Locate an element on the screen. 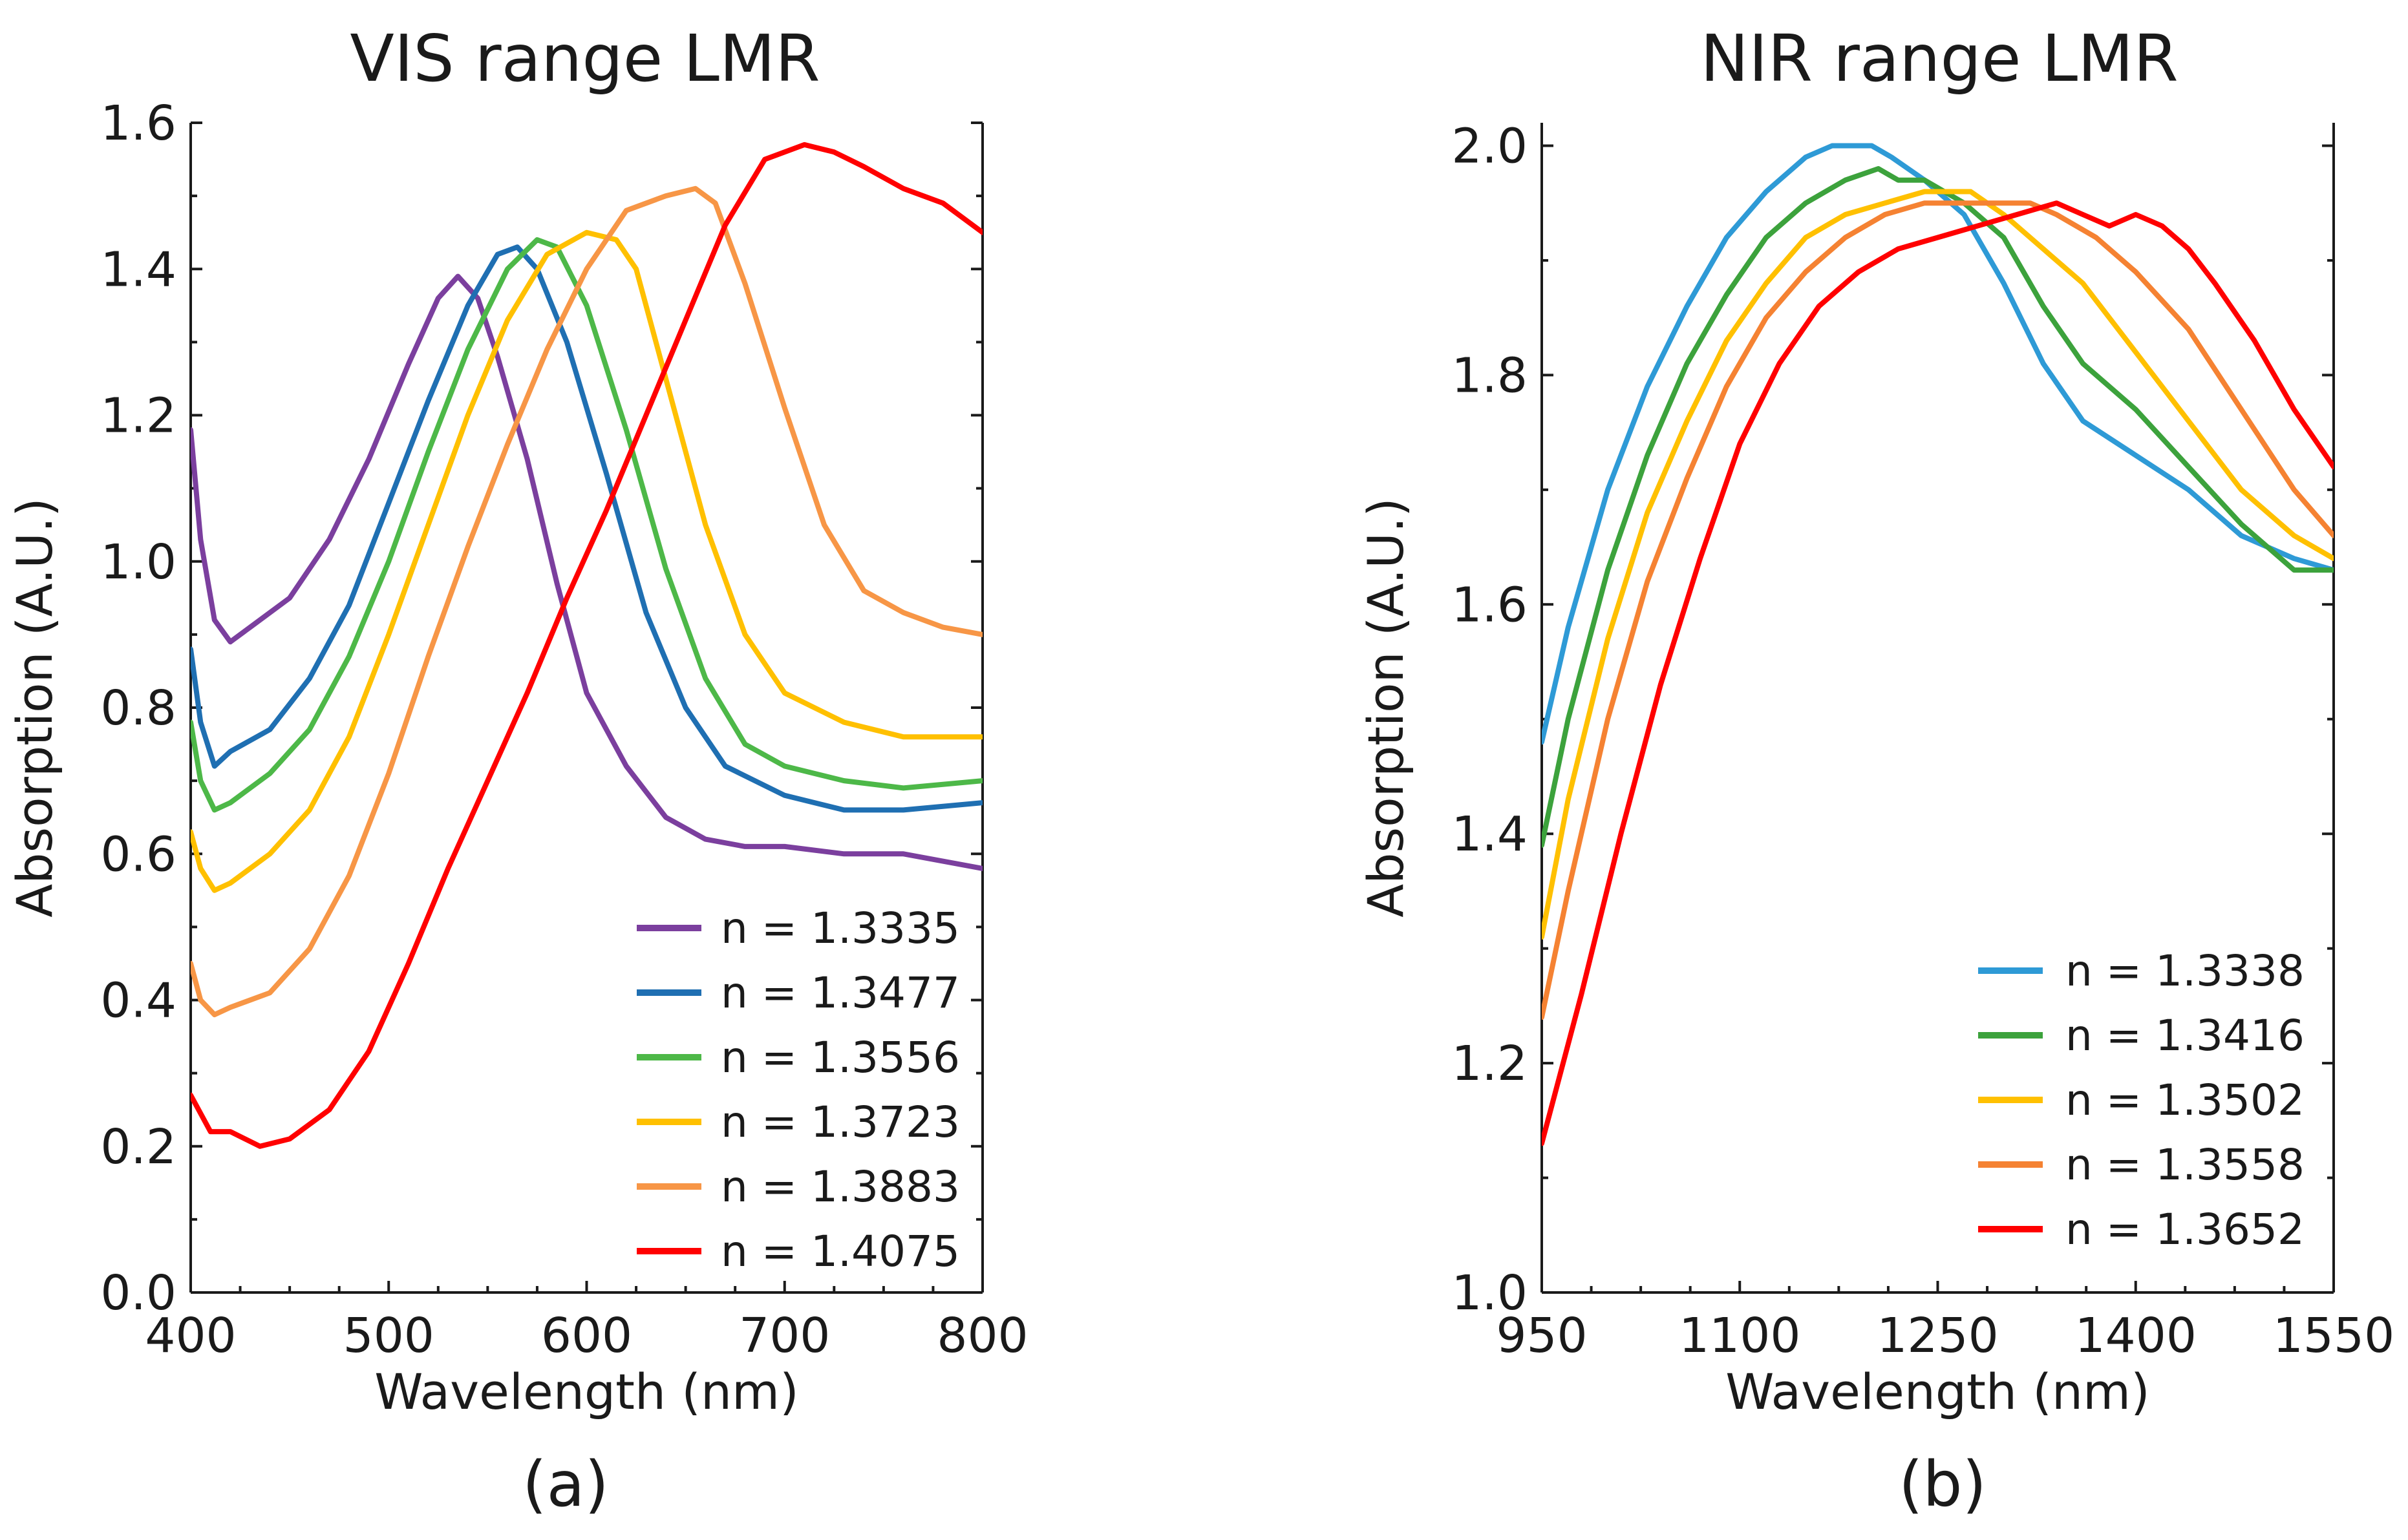 Image resolution: width=2408 pixels, height=1540 pixels. legend-label: n = 1.3652 is located at coordinates (2185, 1229).